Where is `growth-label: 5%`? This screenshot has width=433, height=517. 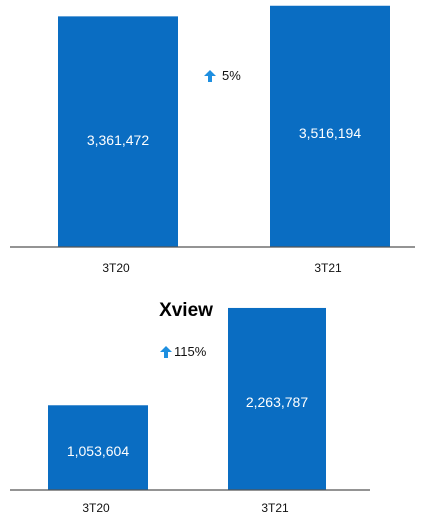 growth-label: 5% is located at coordinates (231, 75).